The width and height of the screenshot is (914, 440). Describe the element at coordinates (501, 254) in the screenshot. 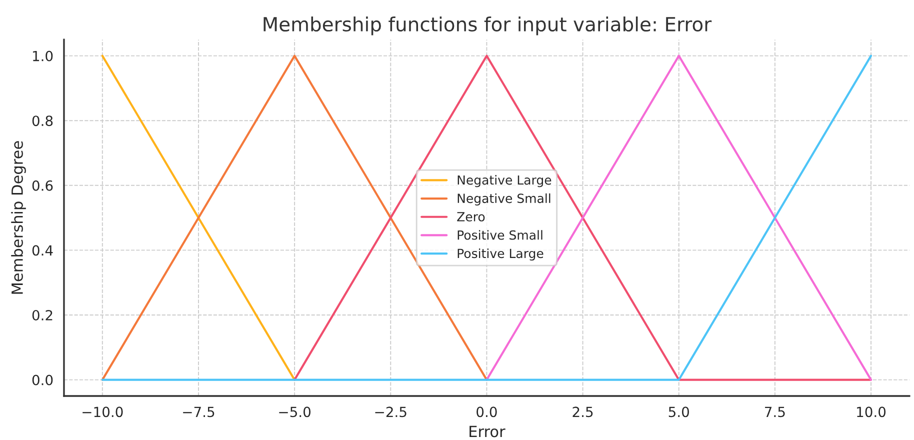

I see `legend-label: Positive Large` at that location.